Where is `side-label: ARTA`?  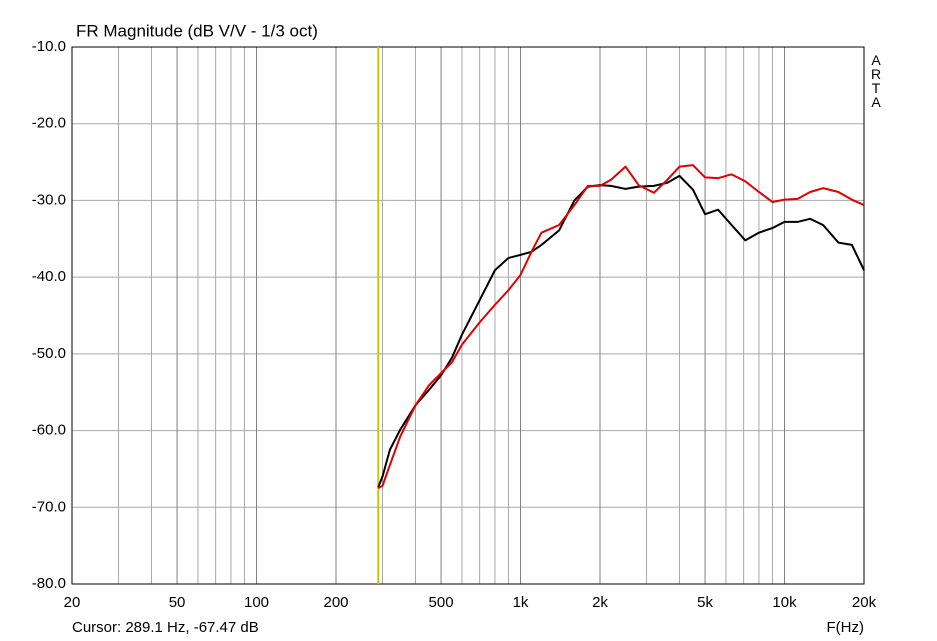
side-label: ARTA is located at coordinates (876, 80).